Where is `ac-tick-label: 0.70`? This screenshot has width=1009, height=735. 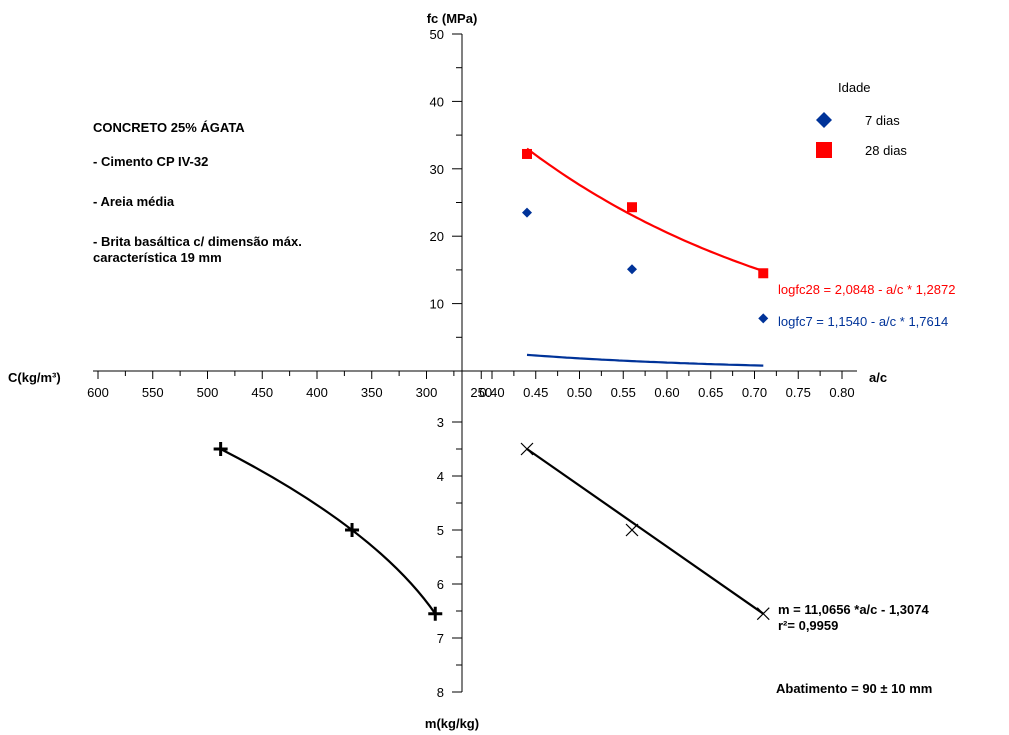 ac-tick-label: 0.70 is located at coordinates (754, 392).